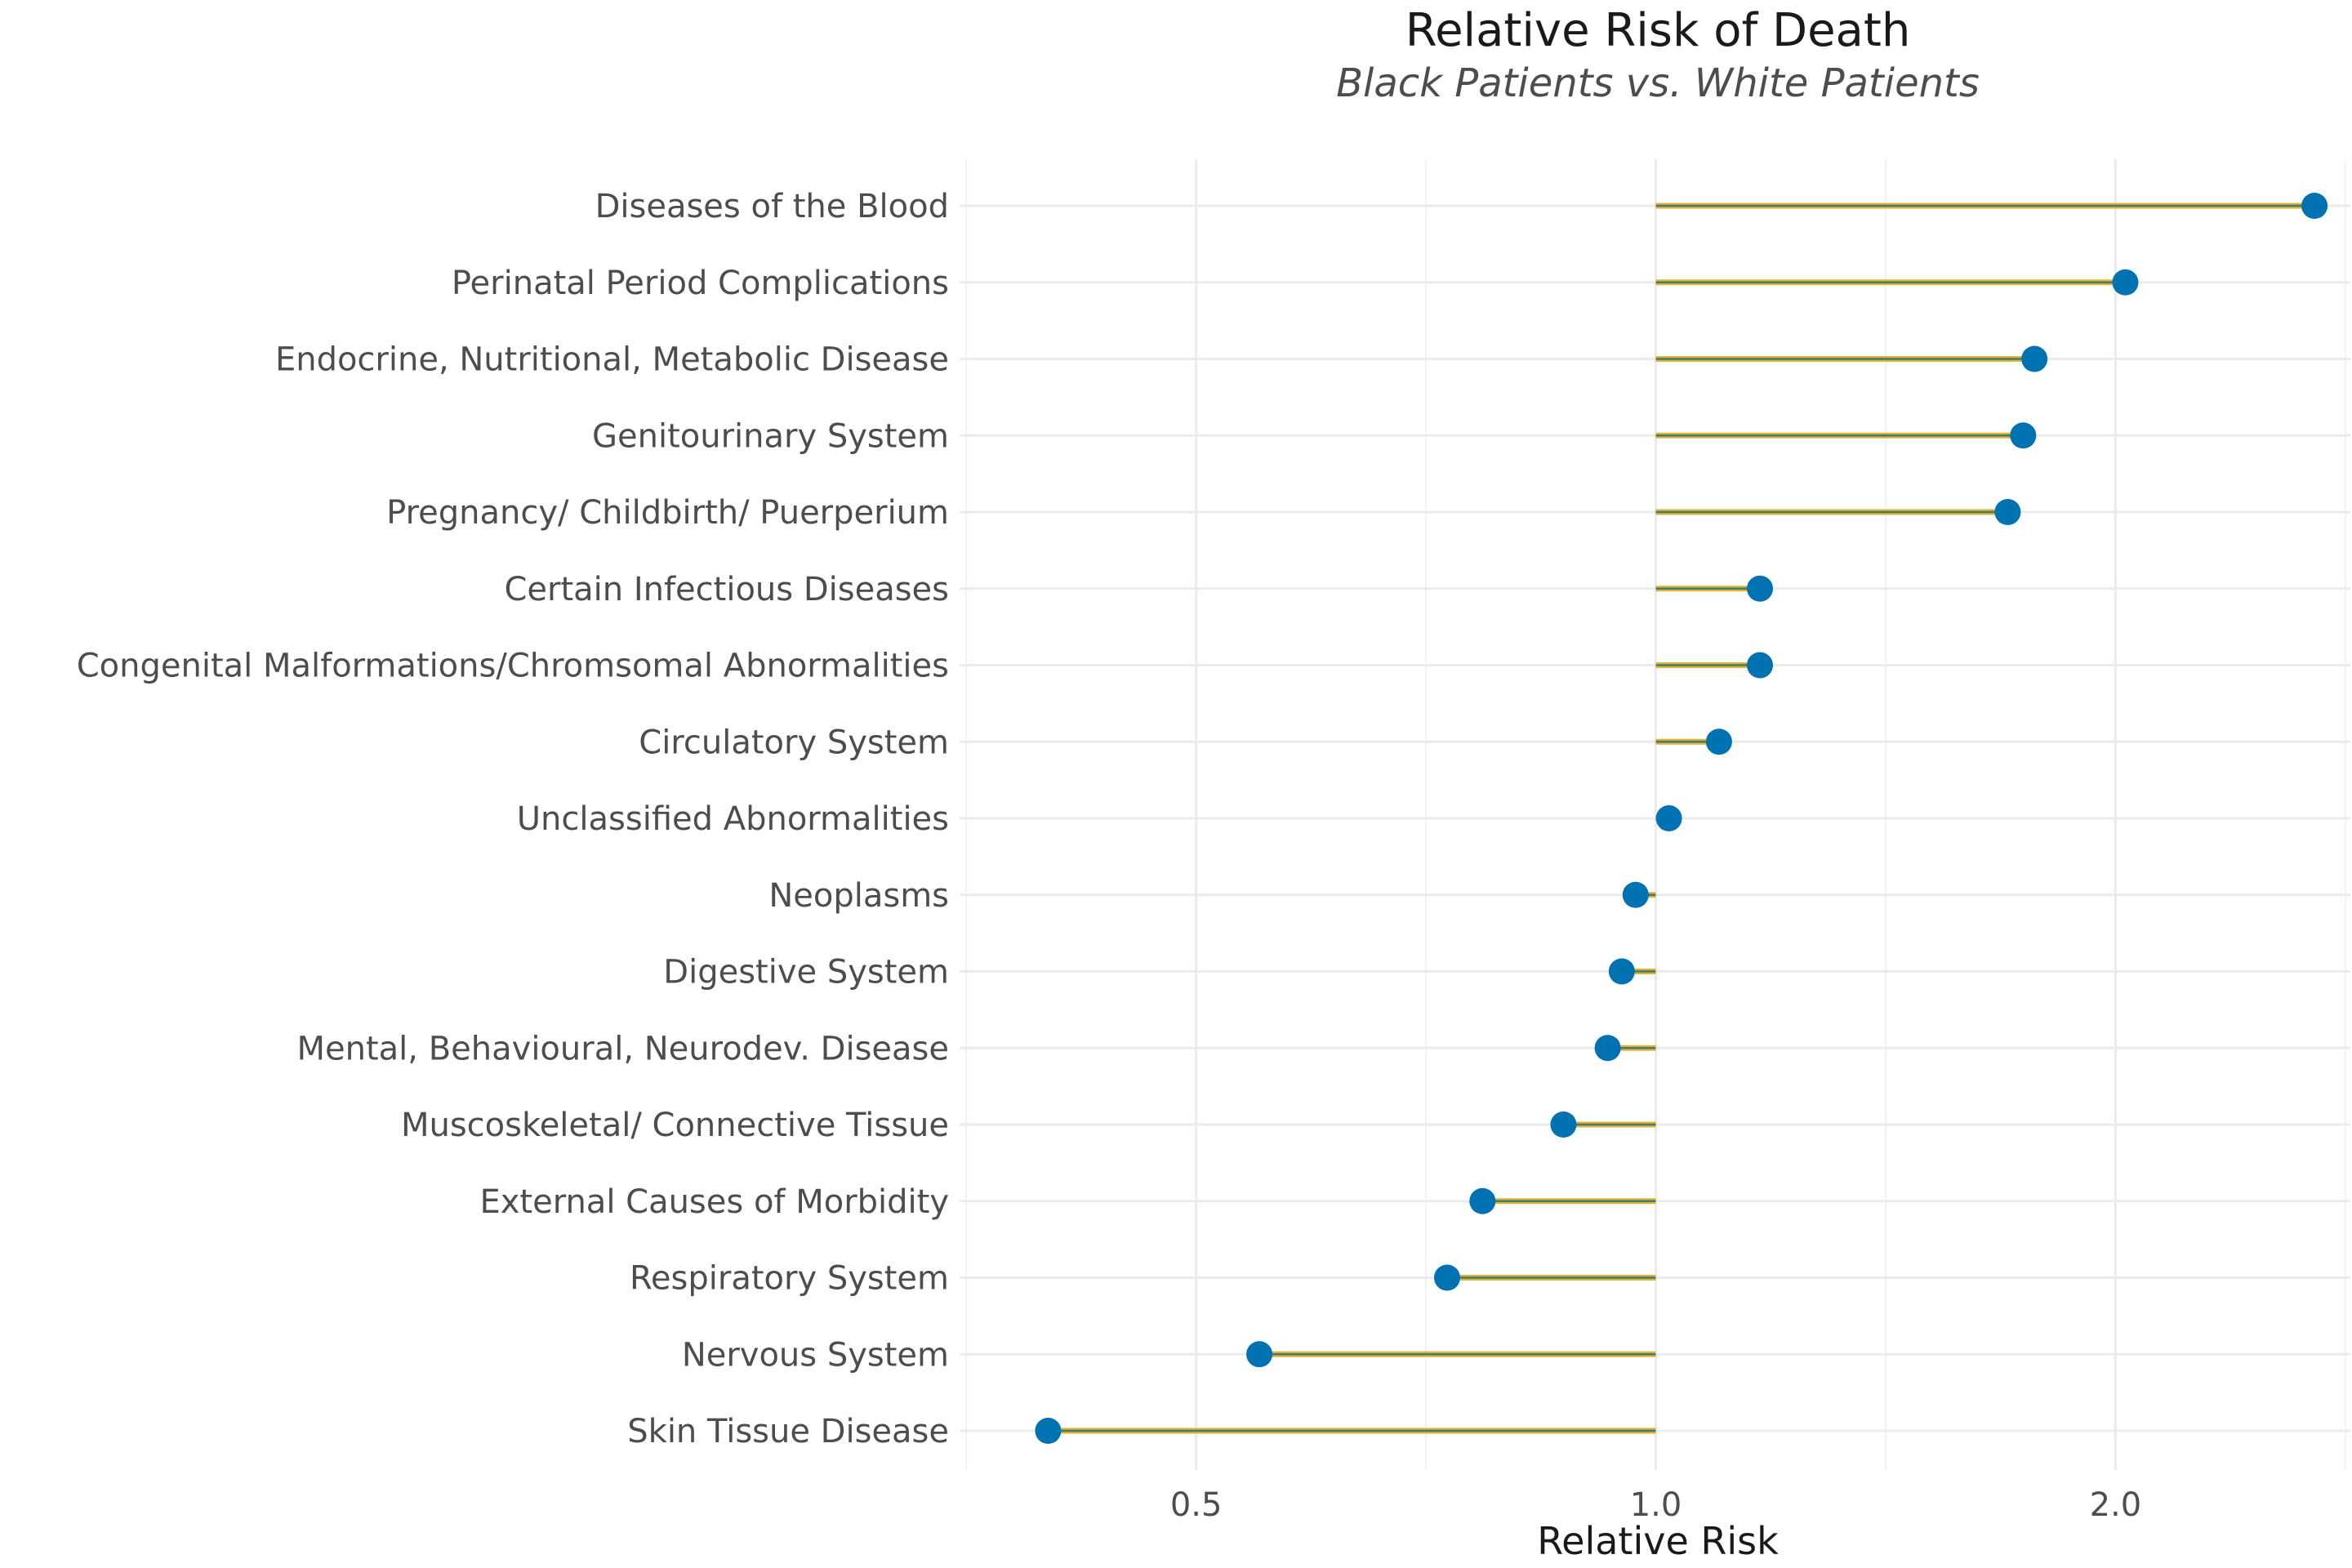  Describe the element at coordinates (675, 1125) in the screenshot. I see `category-label: Muscoskeletal/ Connective Tissue` at that location.